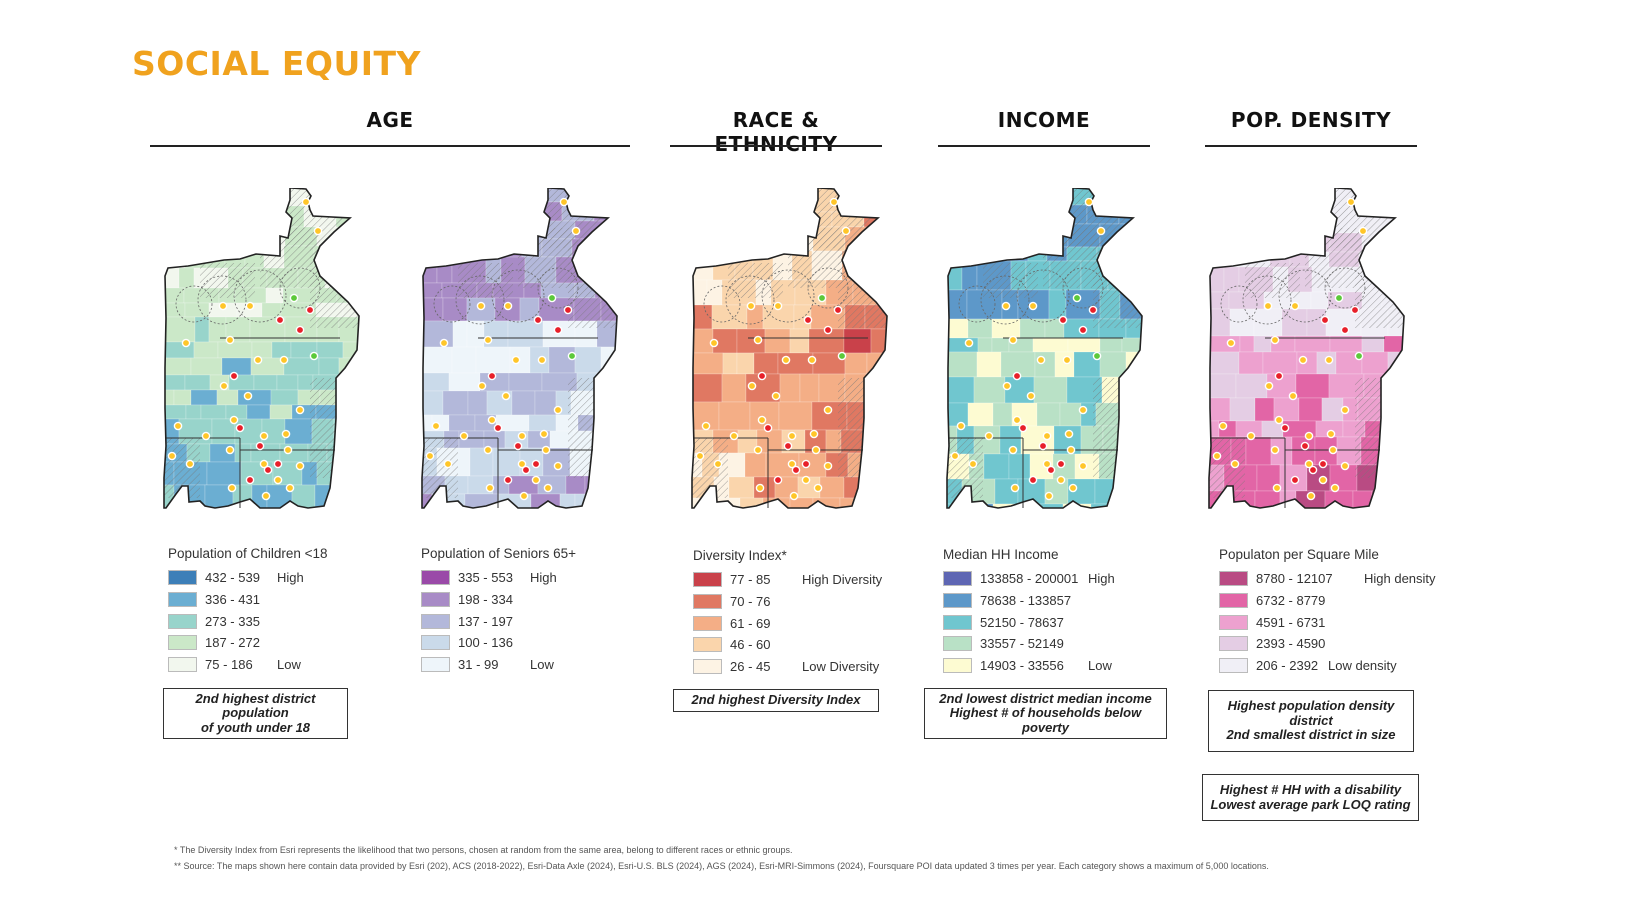  What do you see at coordinates (232, 621) in the screenshot?
I see `legend-range: 273 - 335` at bounding box center [232, 621].